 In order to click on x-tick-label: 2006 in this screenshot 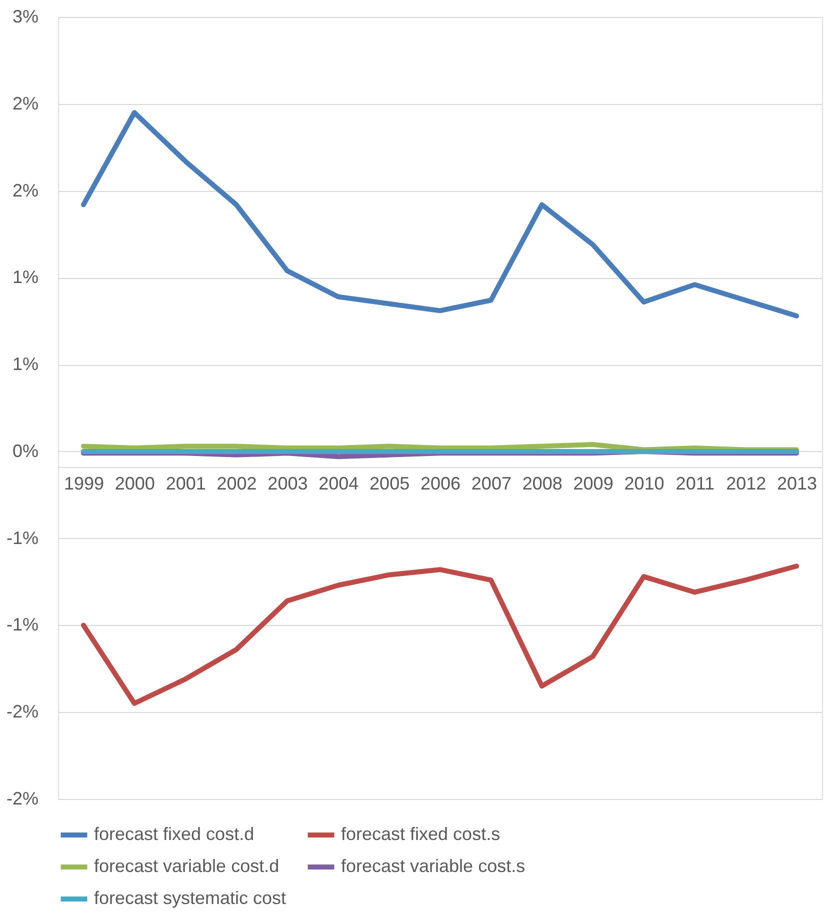, I will do `click(440, 484)`.